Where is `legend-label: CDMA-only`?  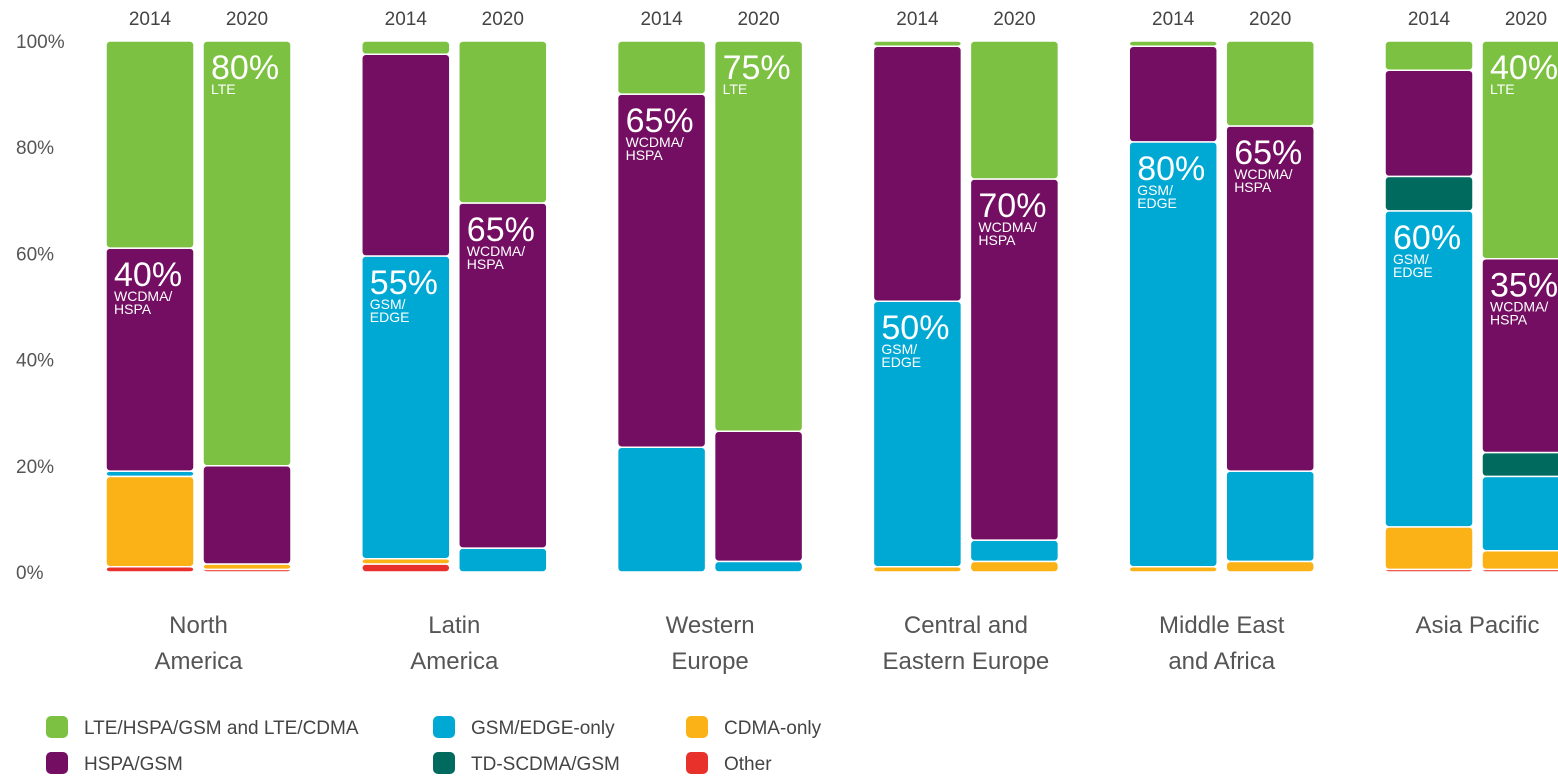 legend-label: CDMA-only is located at coordinates (773, 728).